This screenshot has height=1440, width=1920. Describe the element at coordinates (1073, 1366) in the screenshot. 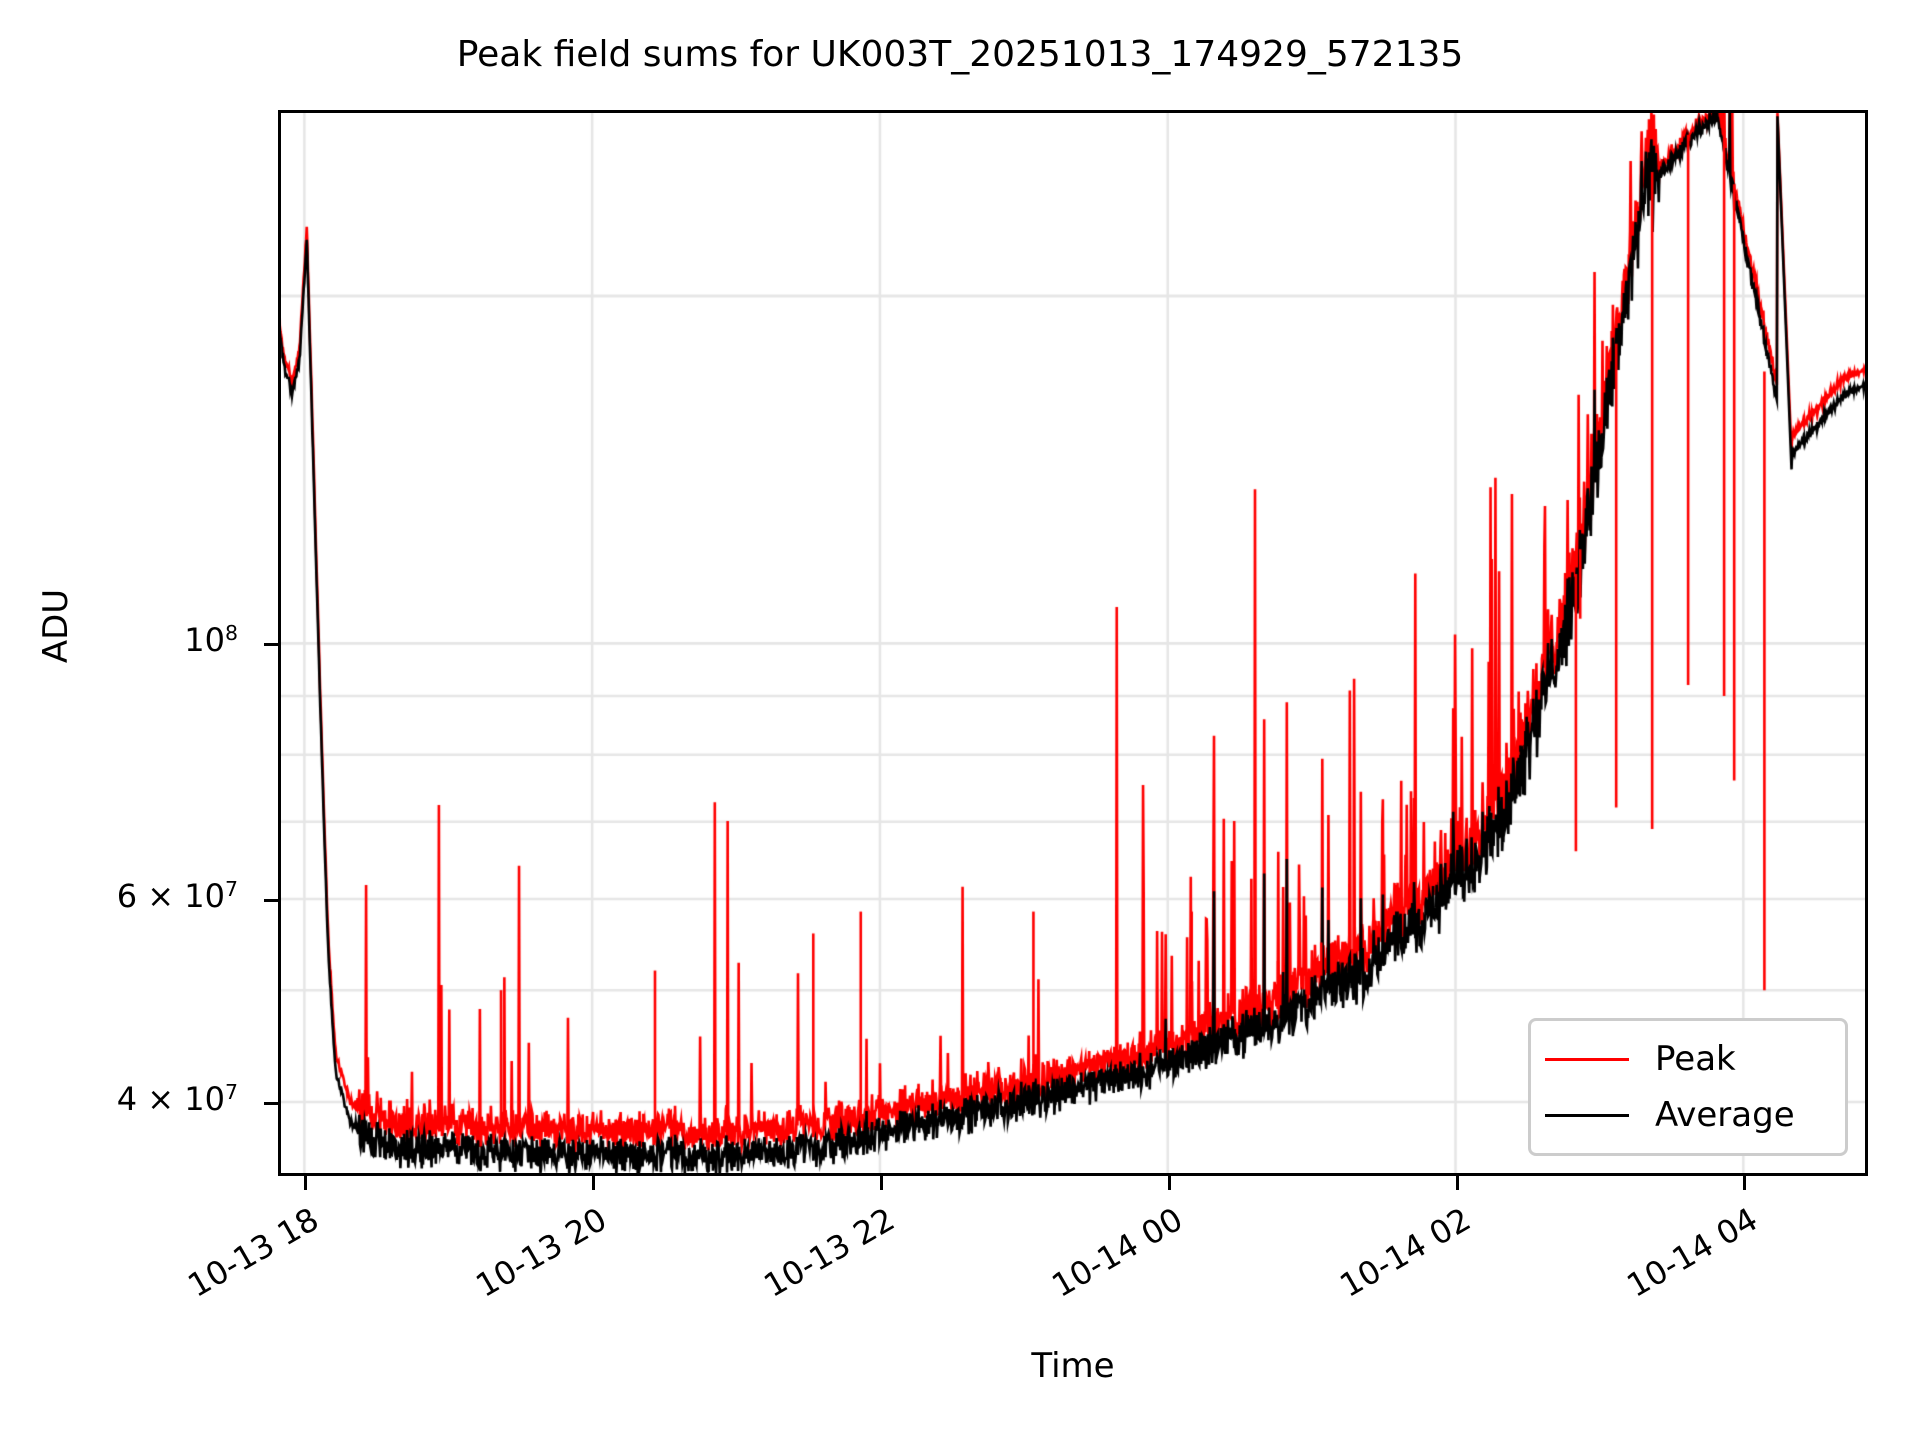

I see `x-axis-label: Time` at that location.